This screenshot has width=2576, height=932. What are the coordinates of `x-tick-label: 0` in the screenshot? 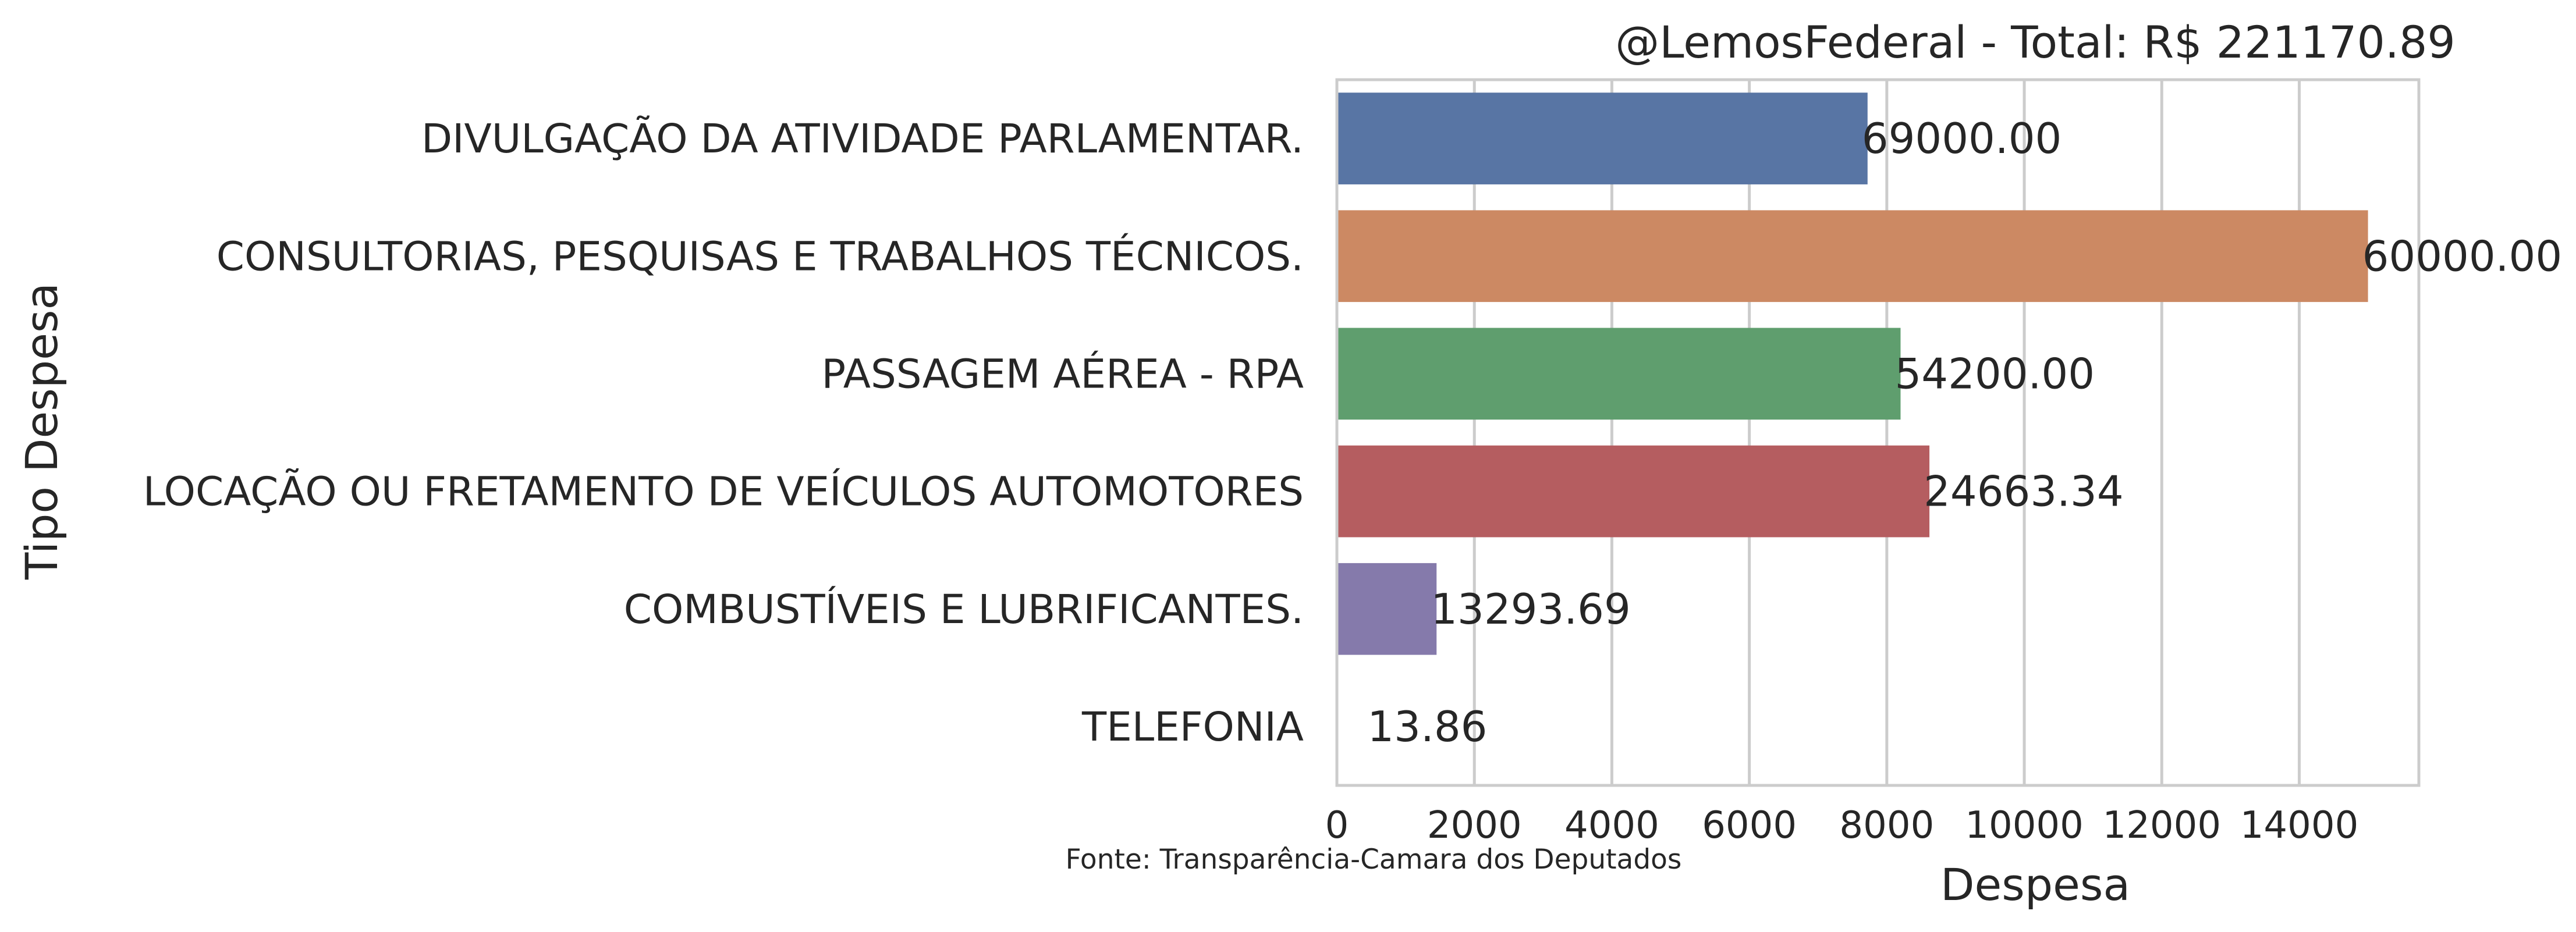 It's located at (1337, 825).